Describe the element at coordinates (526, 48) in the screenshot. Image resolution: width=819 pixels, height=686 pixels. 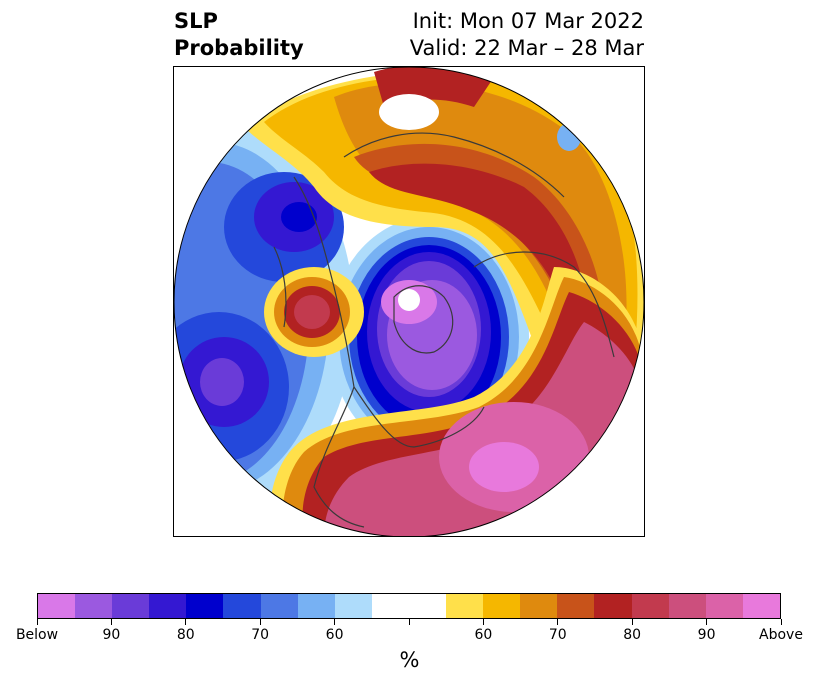
I see `title-valid-range: Valid: 22 Mar – 28 Mar` at that location.